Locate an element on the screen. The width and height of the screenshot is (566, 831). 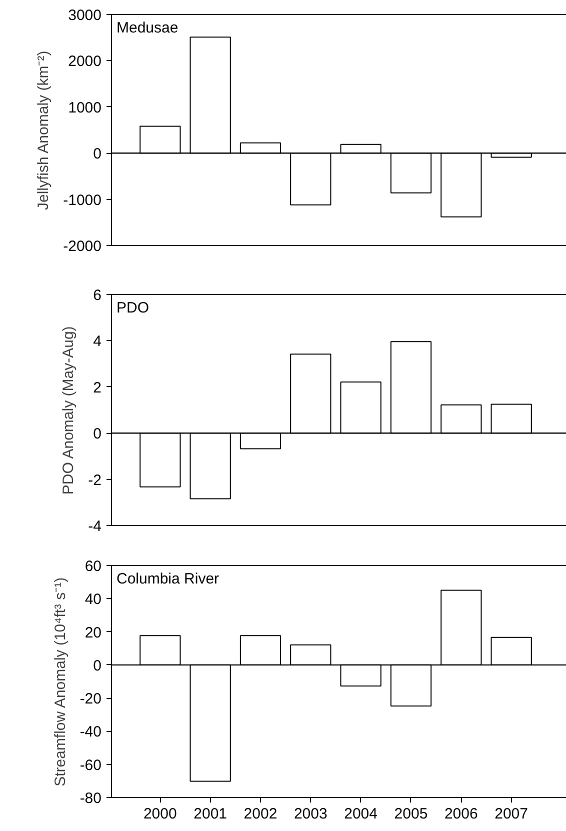
y-tick-label: -40 is located at coordinates (91, 732).